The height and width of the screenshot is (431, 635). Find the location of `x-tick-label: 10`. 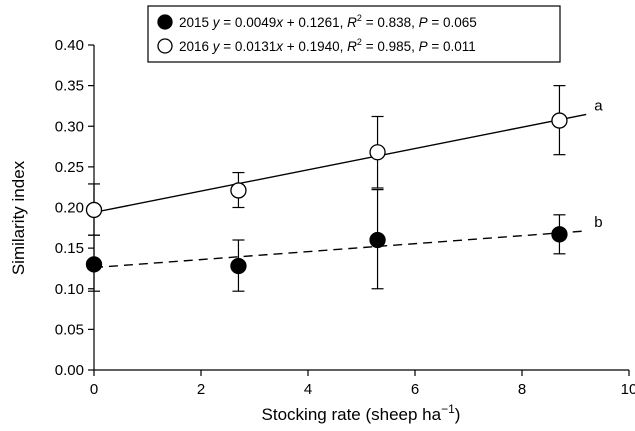

x-tick-label: 10 is located at coordinates (628, 389).